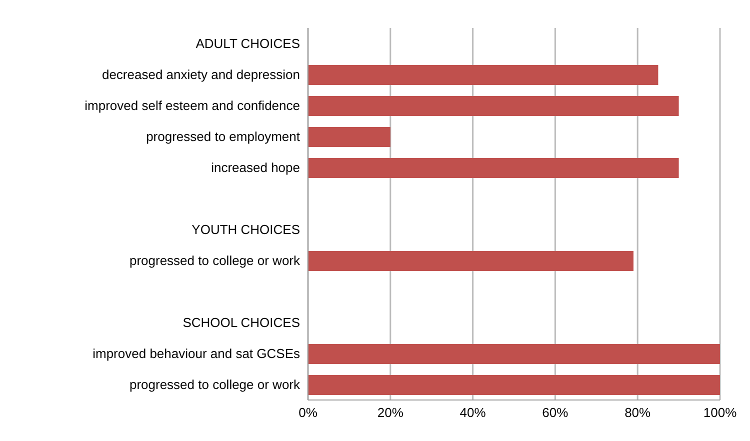  What do you see at coordinates (246, 230) in the screenshot?
I see `y-tick-label: YOUTH CHOICES` at bounding box center [246, 230].